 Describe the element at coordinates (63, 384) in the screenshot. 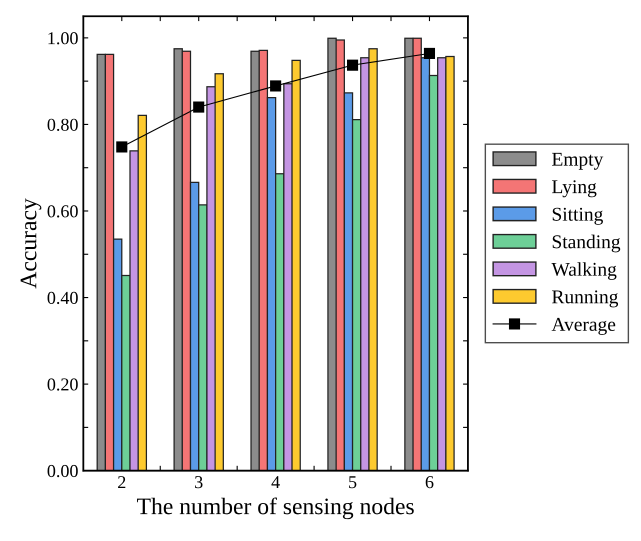

I see `y-tick-label: 0.20` at that location.